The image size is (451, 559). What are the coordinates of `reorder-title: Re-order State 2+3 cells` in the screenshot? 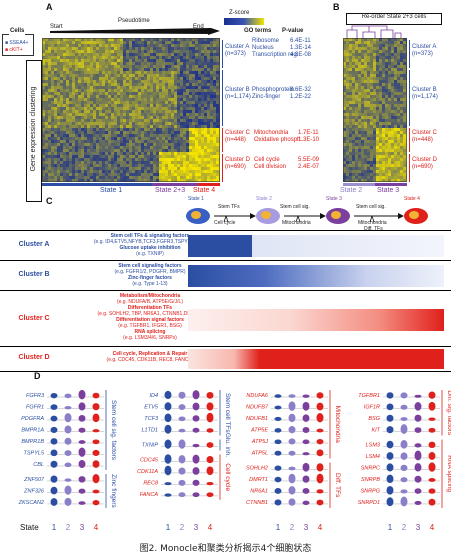 It's located at (394, 17).